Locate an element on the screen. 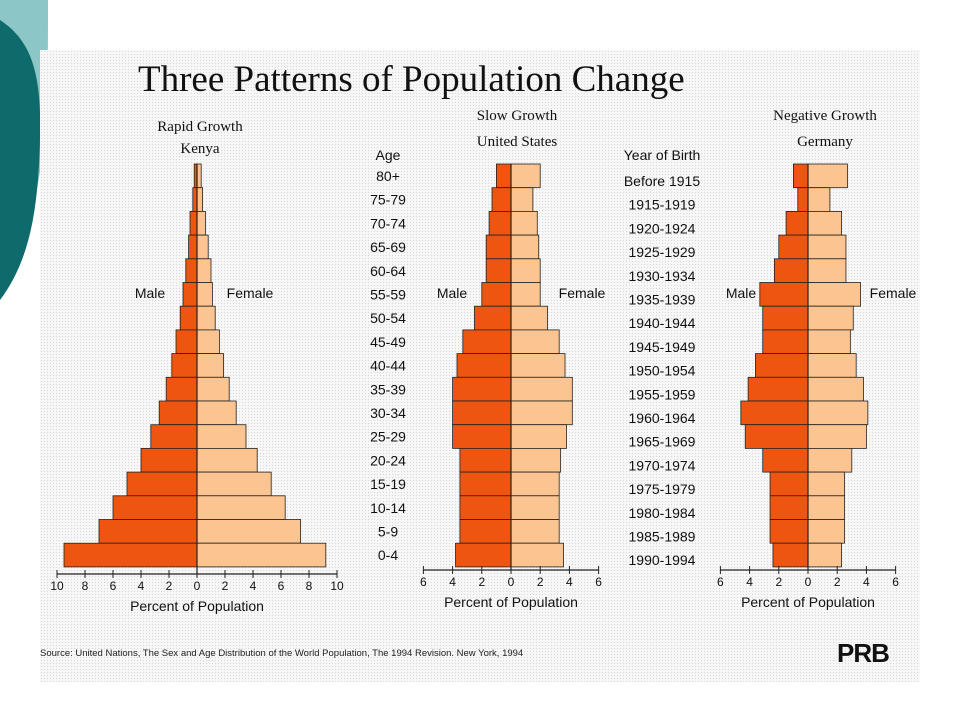  age-label: 15-19 is located at coordinates (388, 484).